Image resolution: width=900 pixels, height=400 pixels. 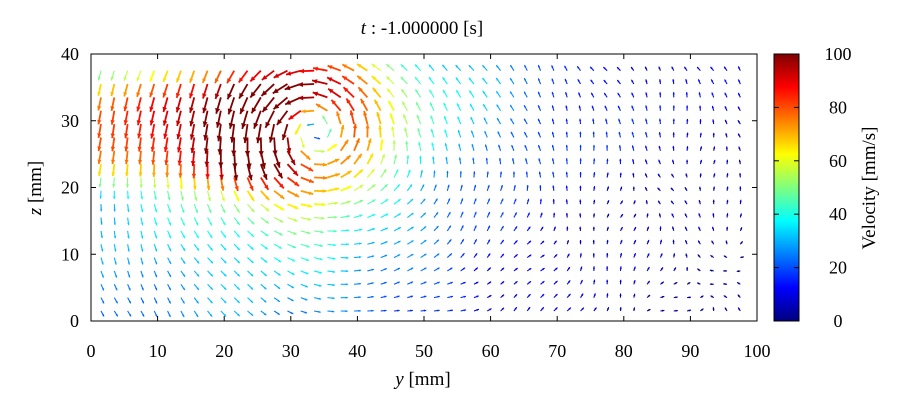 What do you see at coordinates (757, 351) in the screenshot?
I see `x-tick-label: 100` at bounding box center [757, 351].